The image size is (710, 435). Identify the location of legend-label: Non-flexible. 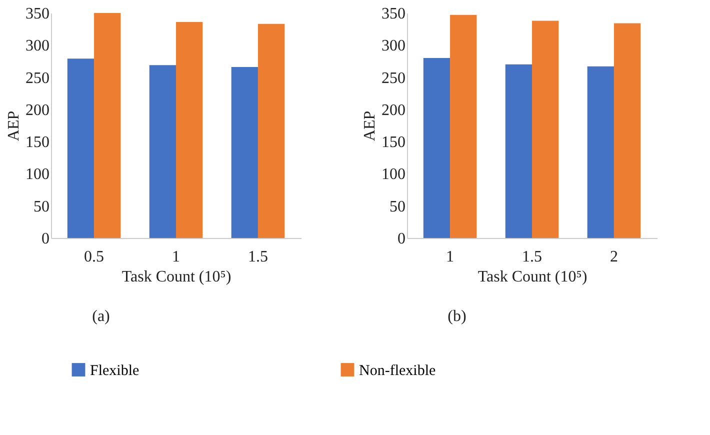
(397, 370).